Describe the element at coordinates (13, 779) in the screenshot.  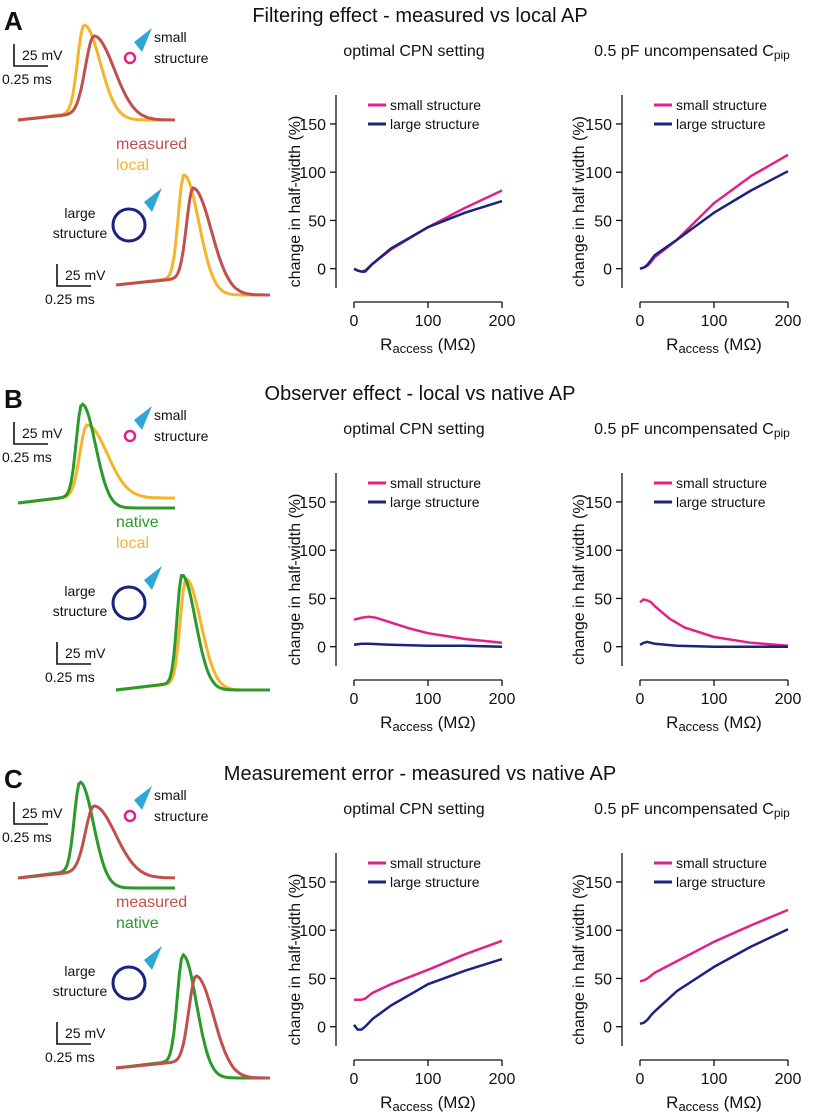
I see `panel-letter: C` at that location.